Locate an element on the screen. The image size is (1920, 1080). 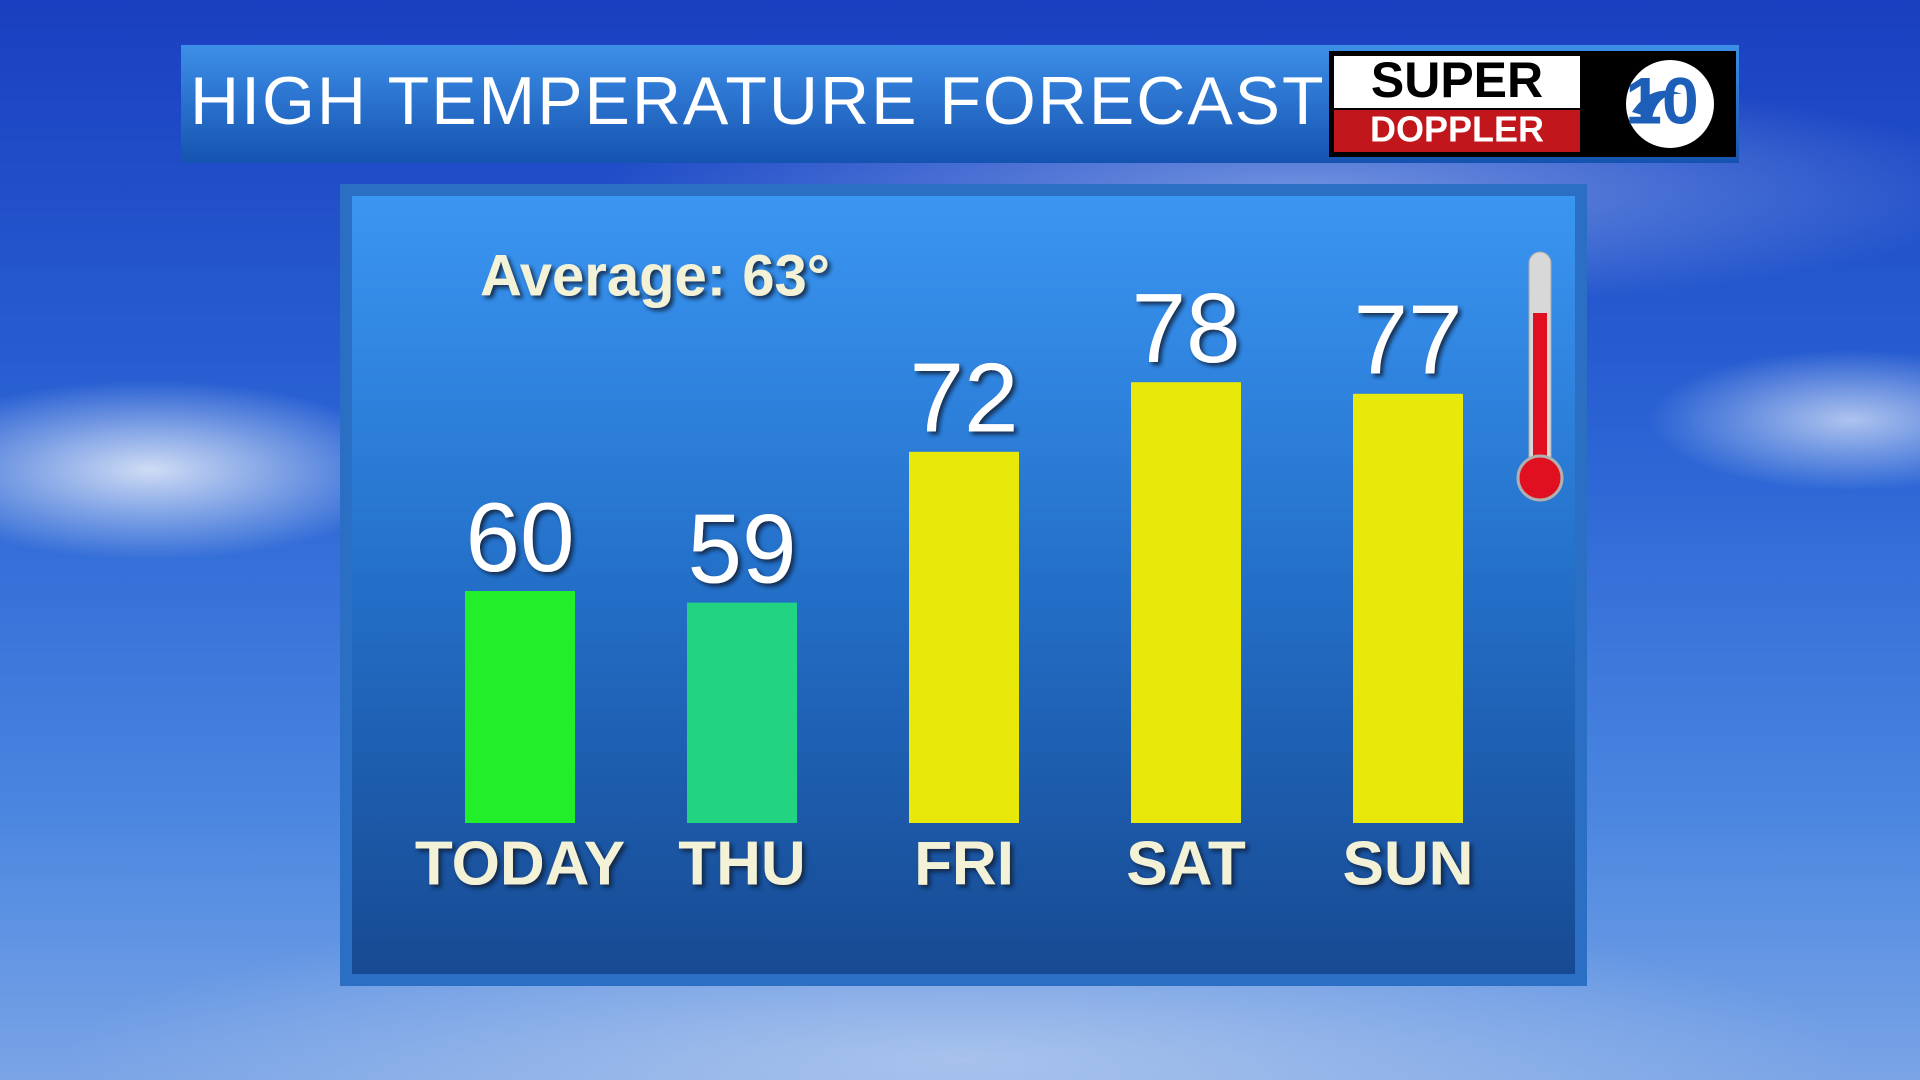
logo-top is located at coordinates (1457, 82).